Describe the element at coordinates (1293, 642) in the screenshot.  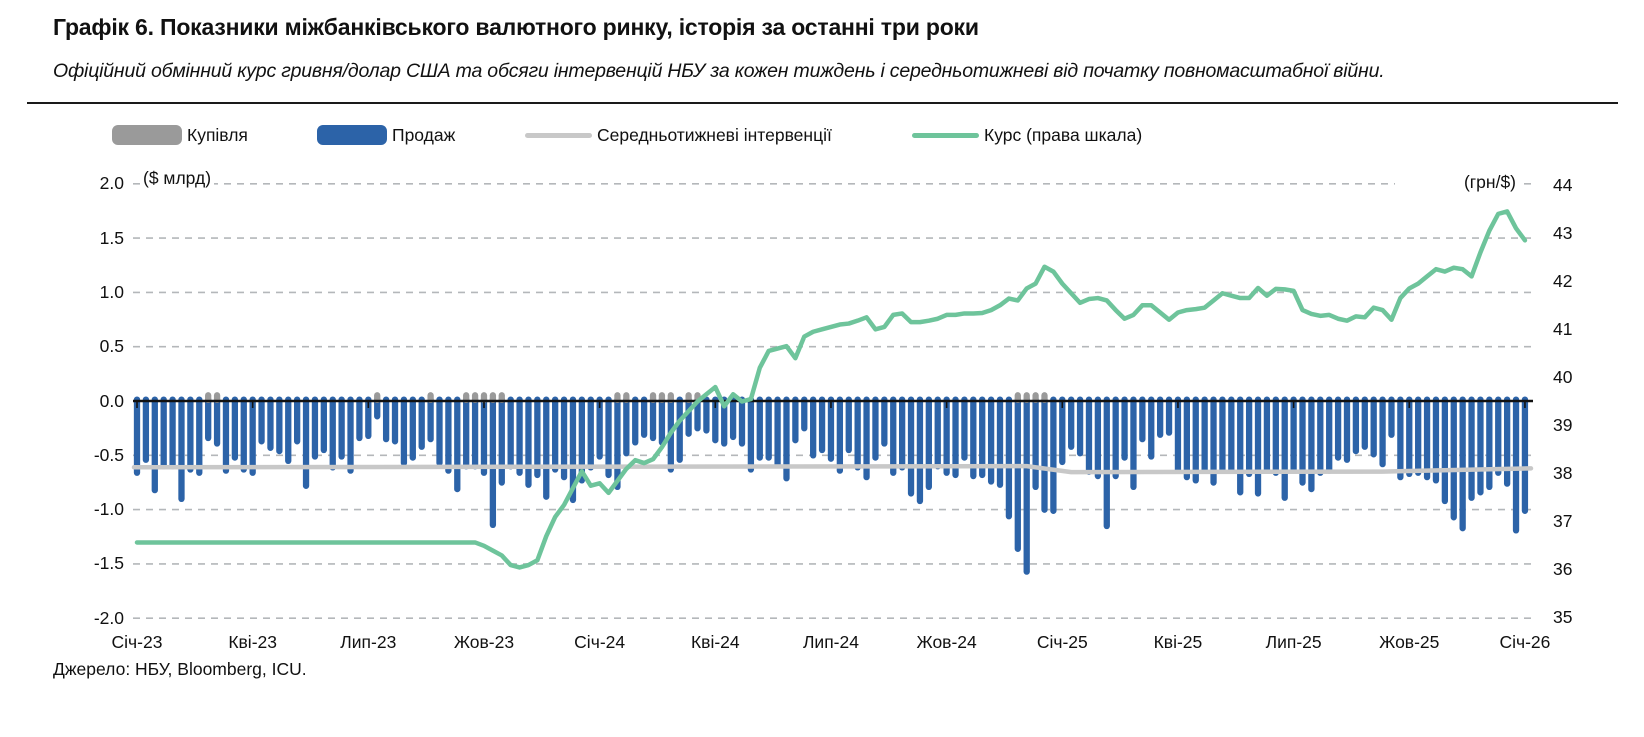
I see `x-axis-label: Лип-25` at that location.